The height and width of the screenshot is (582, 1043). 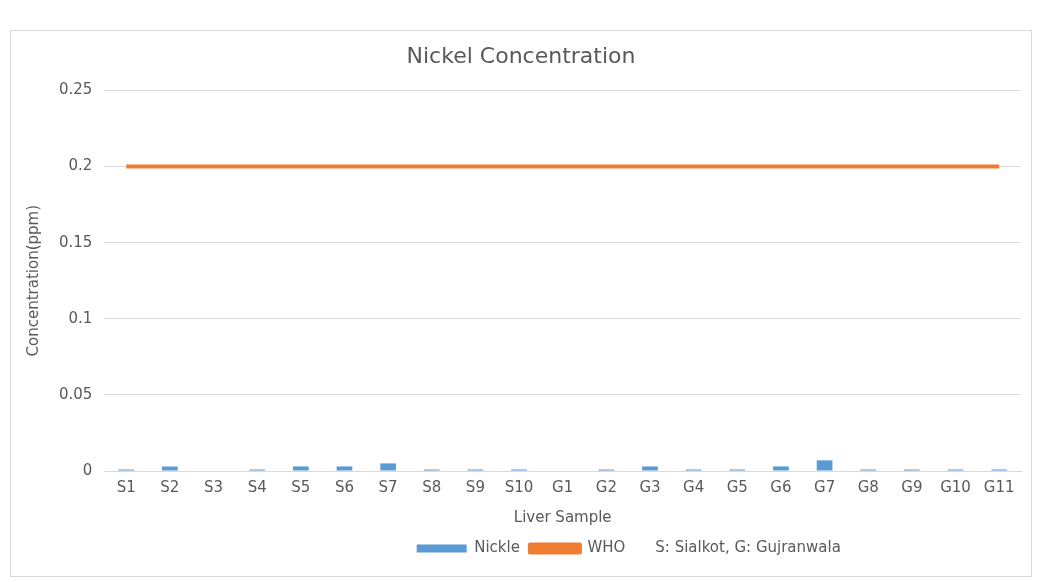 I want to click on text: S: Sialkot, G: Gujranwala, so click(x=748, y=547).